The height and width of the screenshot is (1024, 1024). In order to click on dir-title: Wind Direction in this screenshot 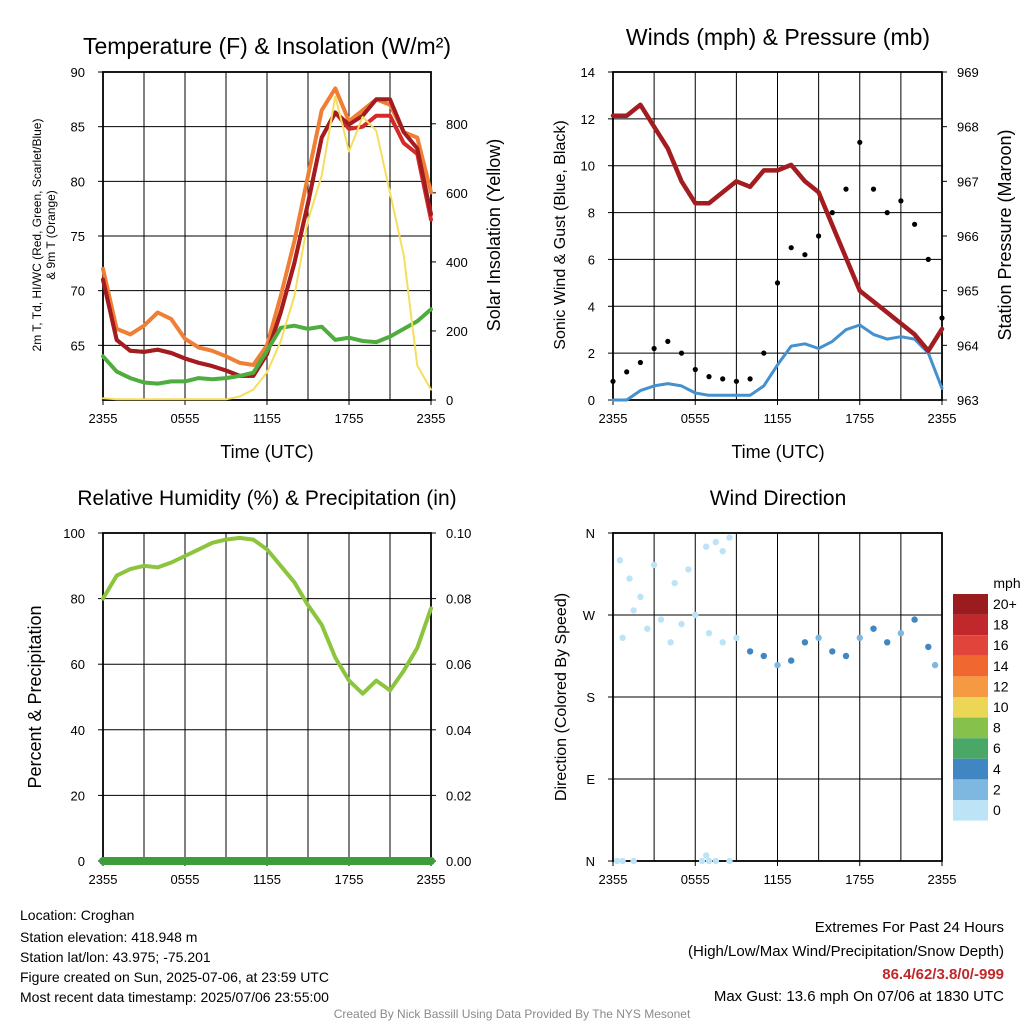, I will do `click(778, 498)`.